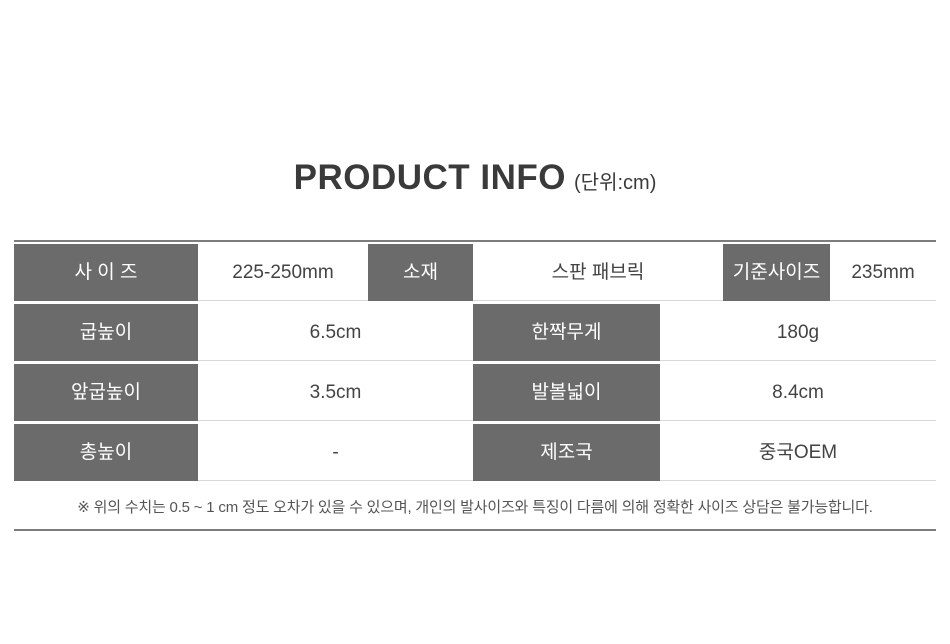 Image resolution: width=950 pixels, height=644 pixels. What do you see at coordinates (335, 452) in the screenshot?
I see `value-total-height: -` at bounding box center [335, 452].